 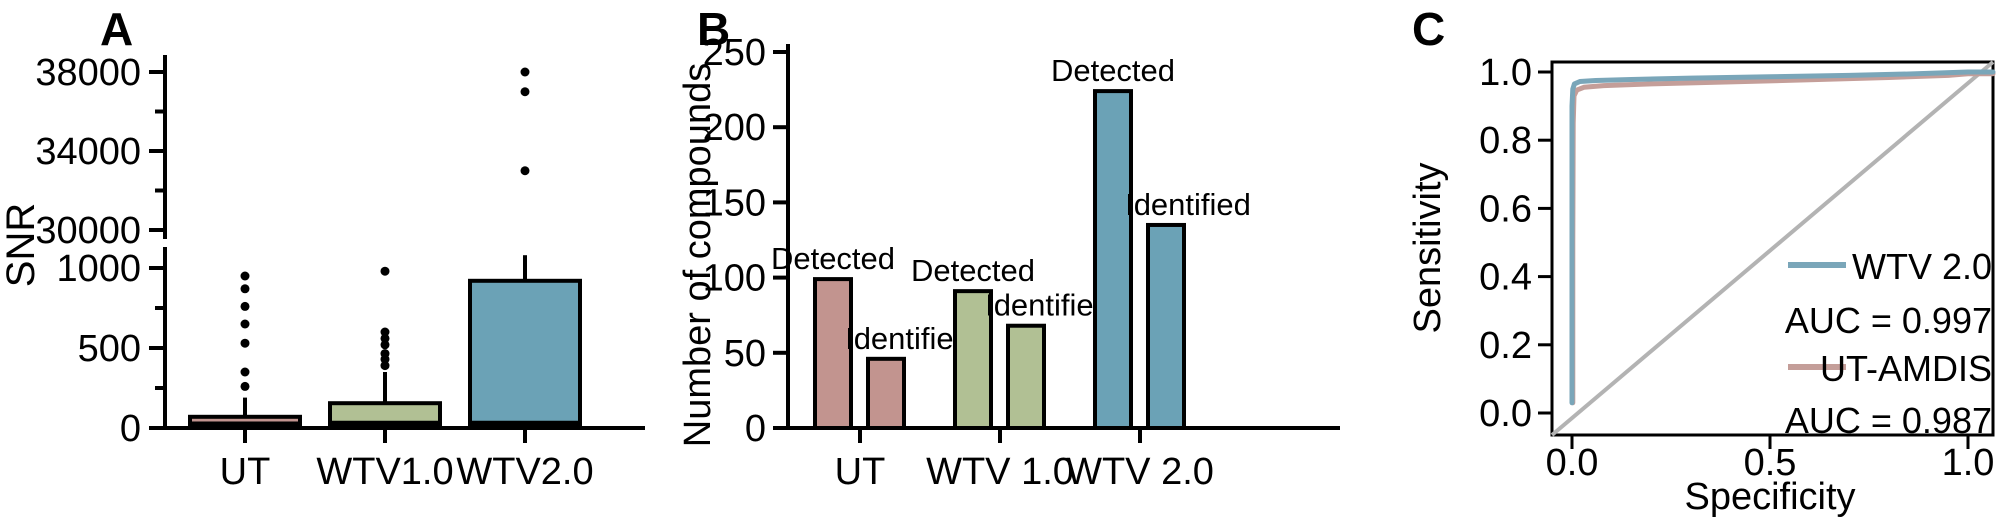 I want to click on x-category-label: WTV 1.0, so click(x=1000, y=472).